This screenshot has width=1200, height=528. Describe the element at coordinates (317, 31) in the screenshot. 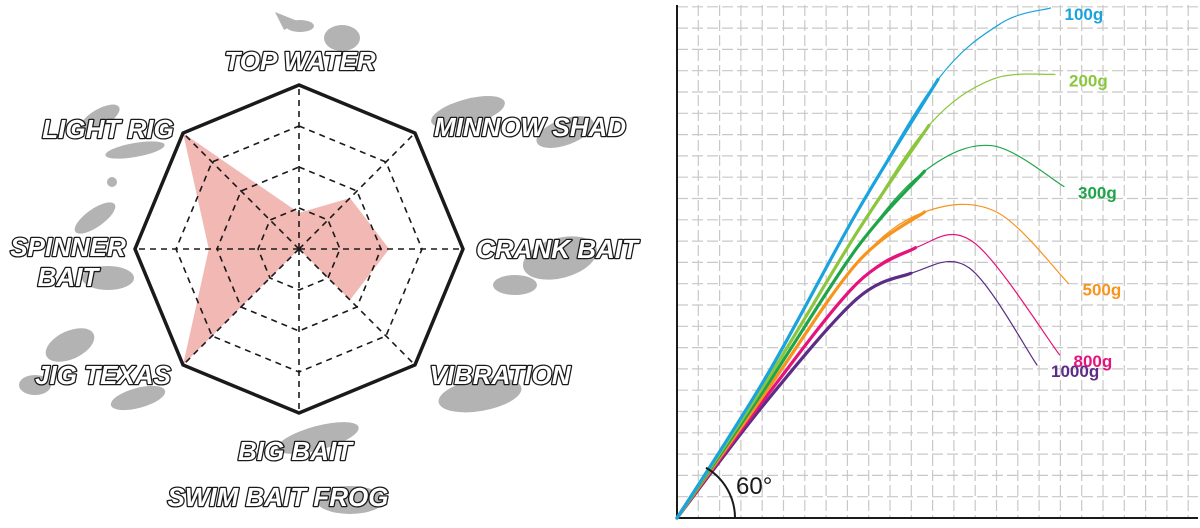

I see `topwater-lure-icon` at that location.